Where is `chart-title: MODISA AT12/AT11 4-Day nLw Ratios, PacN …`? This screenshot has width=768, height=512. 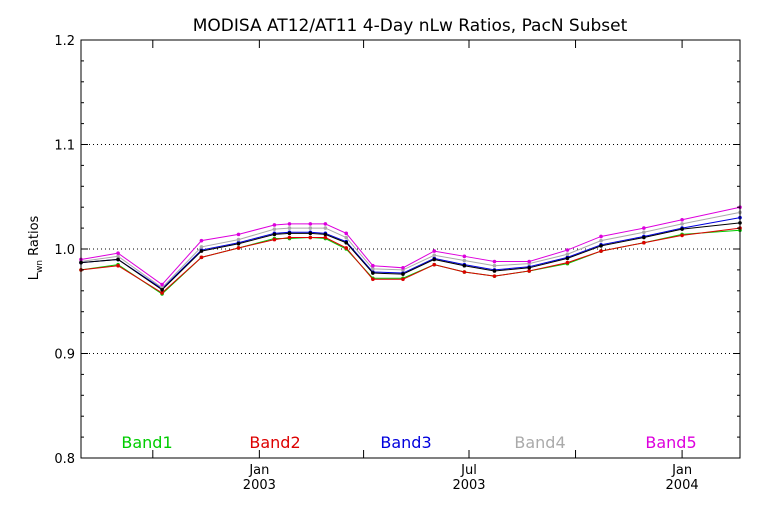 chart-title: MODISA AT12/AT11 4-Day nLw Ratios, PacN … is located at coordinates (410, 26).